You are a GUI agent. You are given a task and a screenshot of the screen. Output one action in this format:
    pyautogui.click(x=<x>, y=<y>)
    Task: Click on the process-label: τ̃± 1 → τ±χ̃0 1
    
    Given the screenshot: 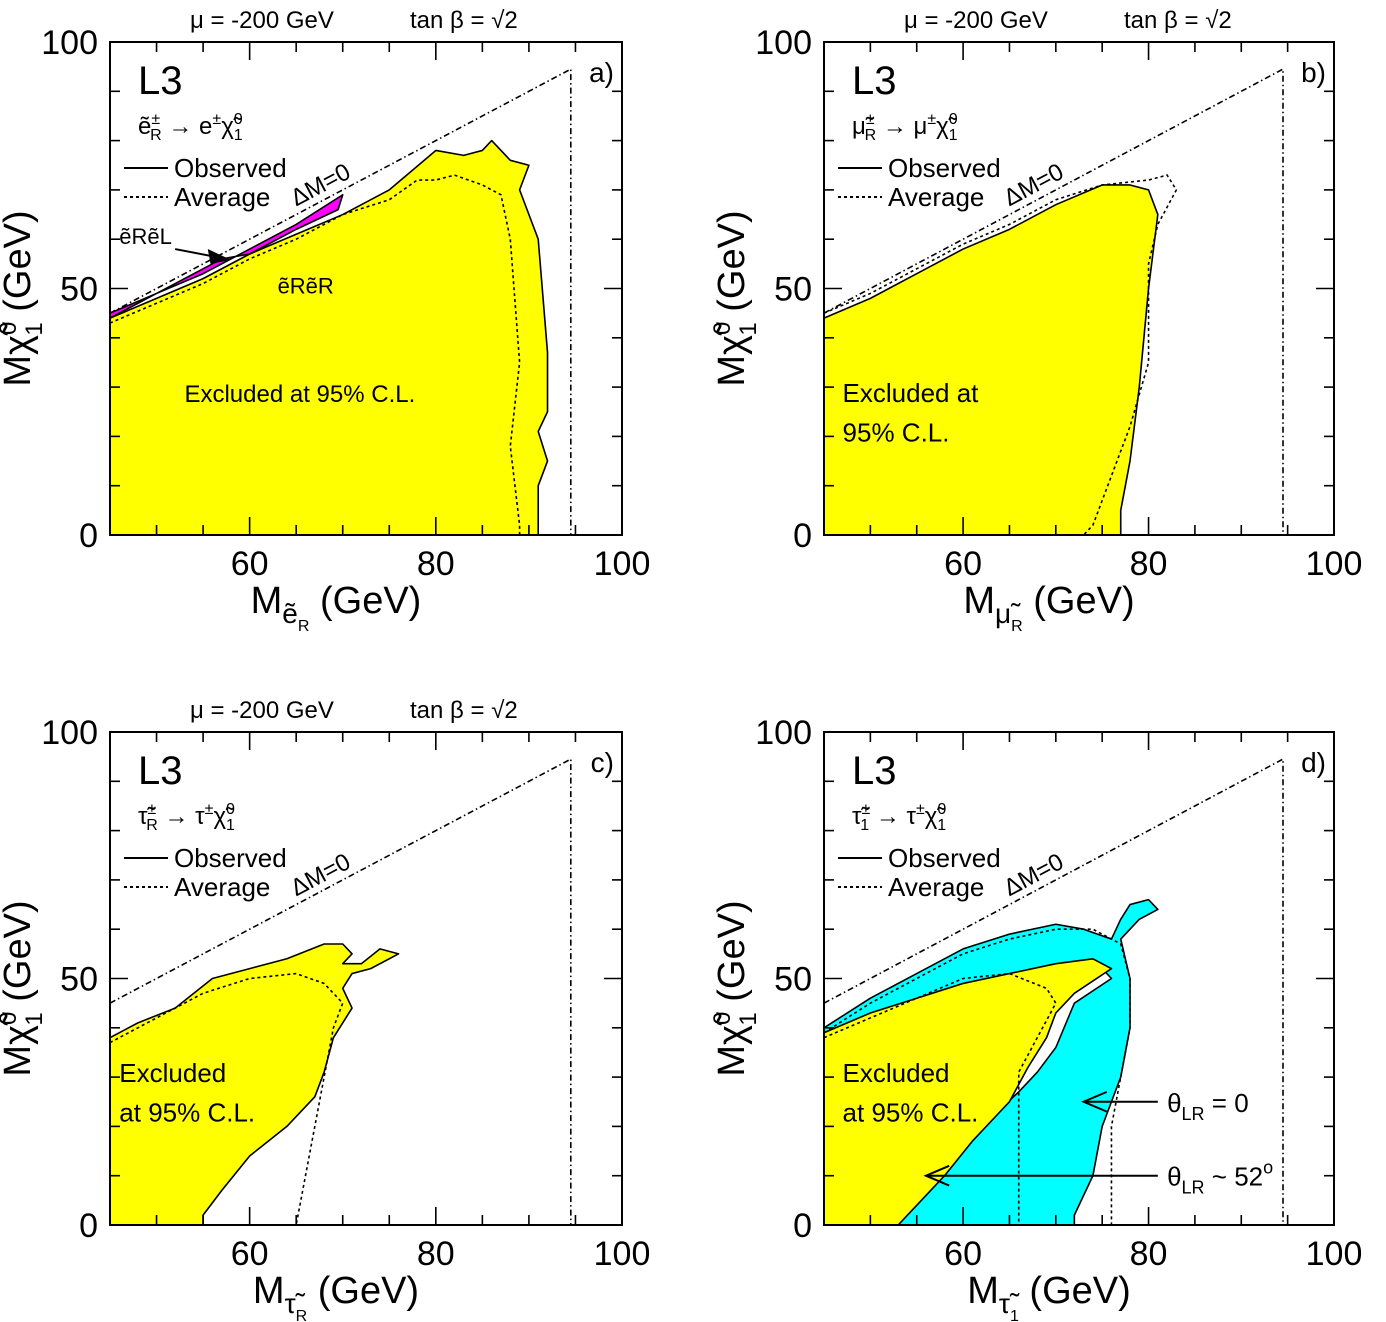 What is the action you would take?
    pyautogui.click(x=899, y=817)
    